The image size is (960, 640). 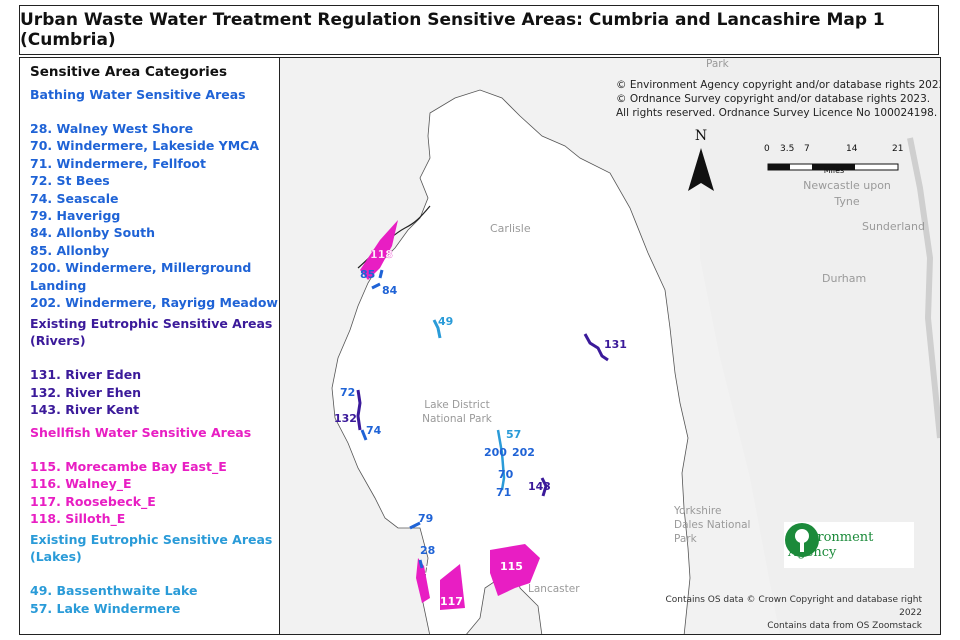 What do you see at coordinates (802, 540) in the screenshot?
I see `ea-logo-icon` at bounding box center [802, 540].